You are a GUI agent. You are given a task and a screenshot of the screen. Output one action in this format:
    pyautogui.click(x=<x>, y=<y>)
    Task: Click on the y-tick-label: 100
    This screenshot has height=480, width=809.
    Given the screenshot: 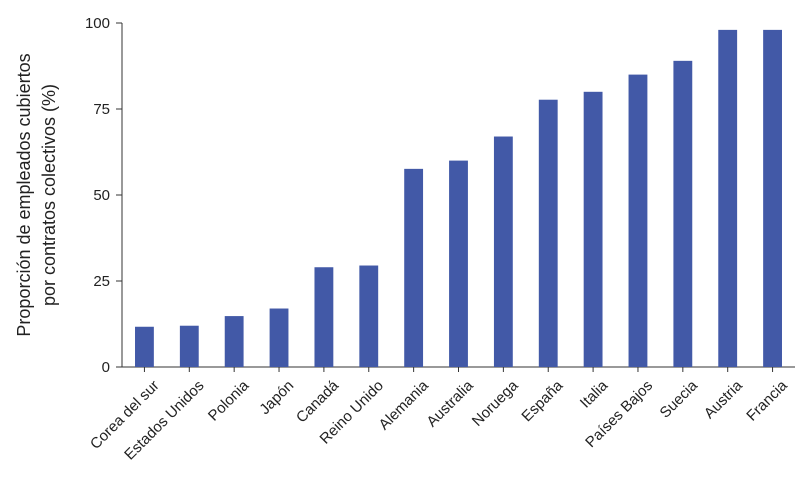 What is the action you would take?
    pyautogui.click(x=97, y=23)
    